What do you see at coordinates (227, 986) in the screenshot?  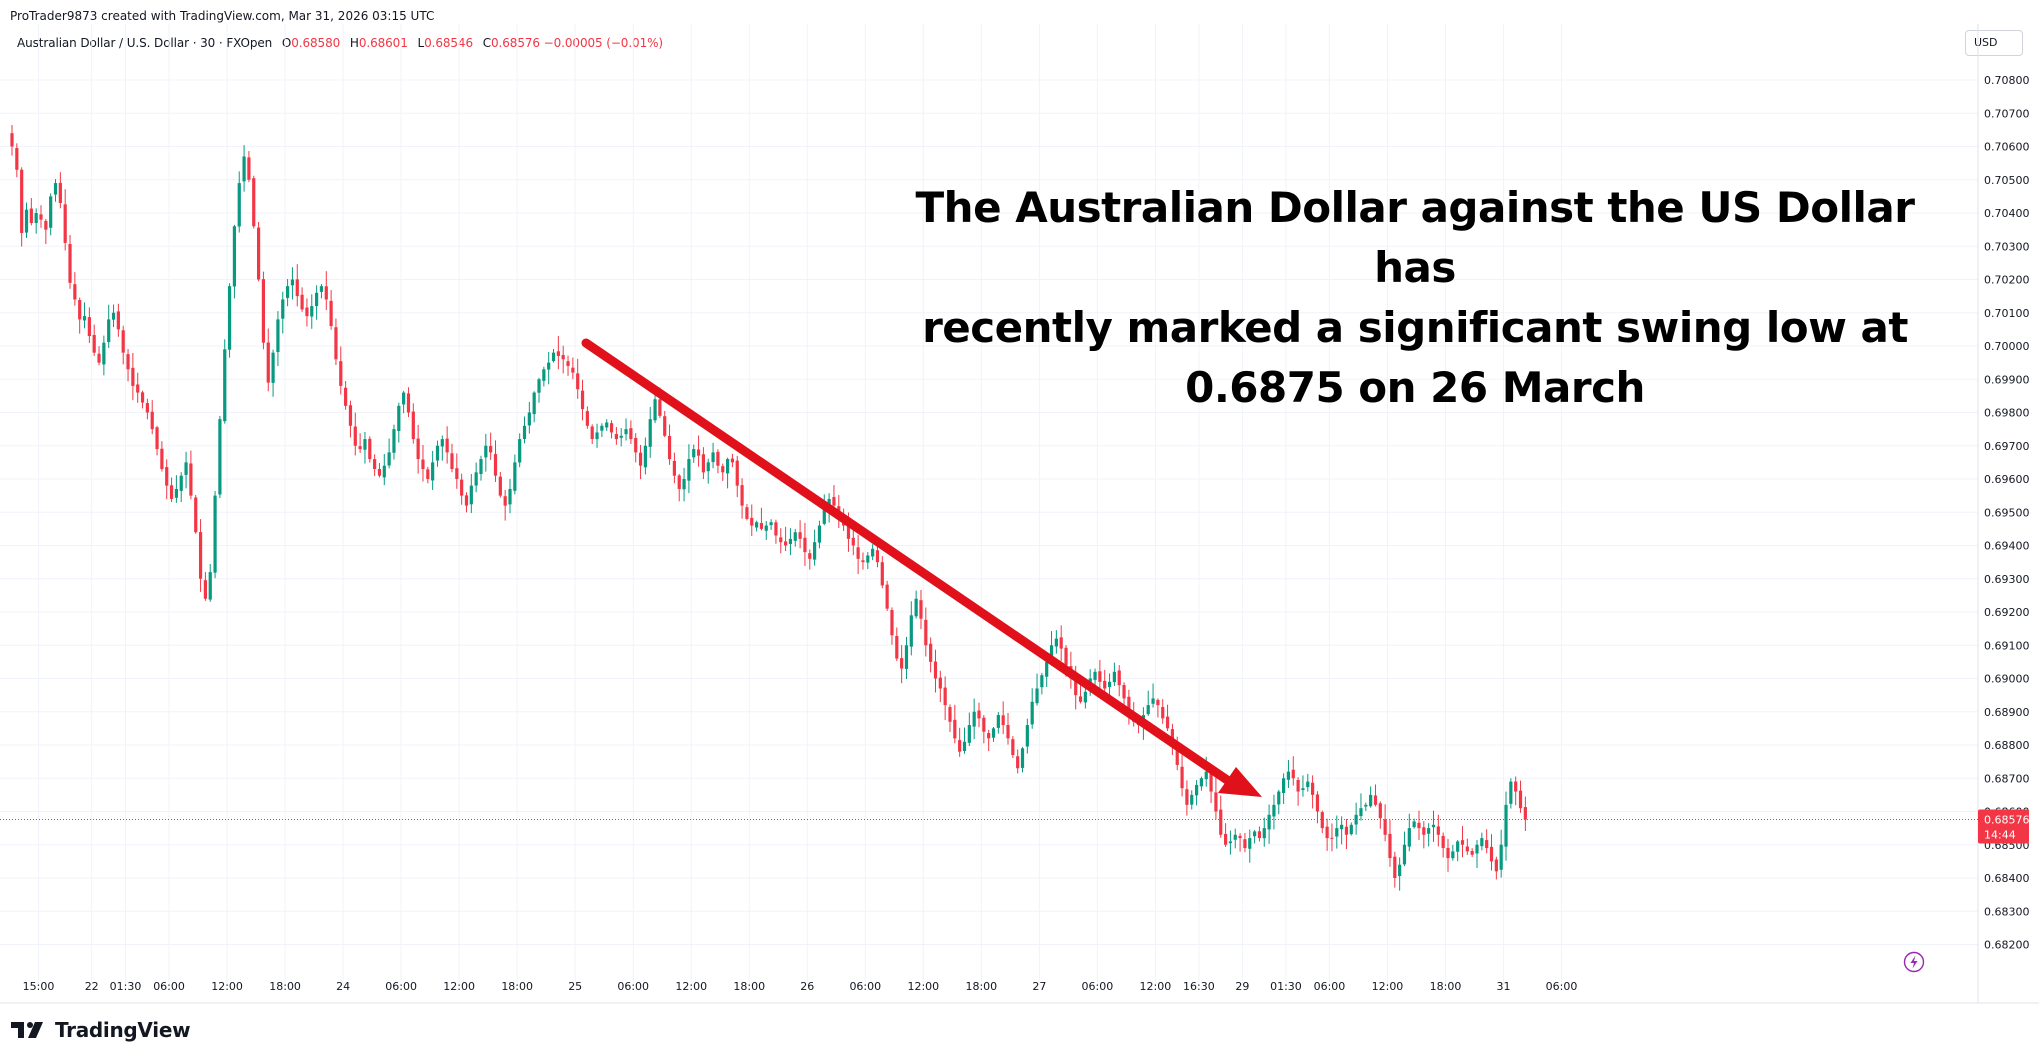 I see `time-tick-label: 12:00` at bounding box center [227, 986].